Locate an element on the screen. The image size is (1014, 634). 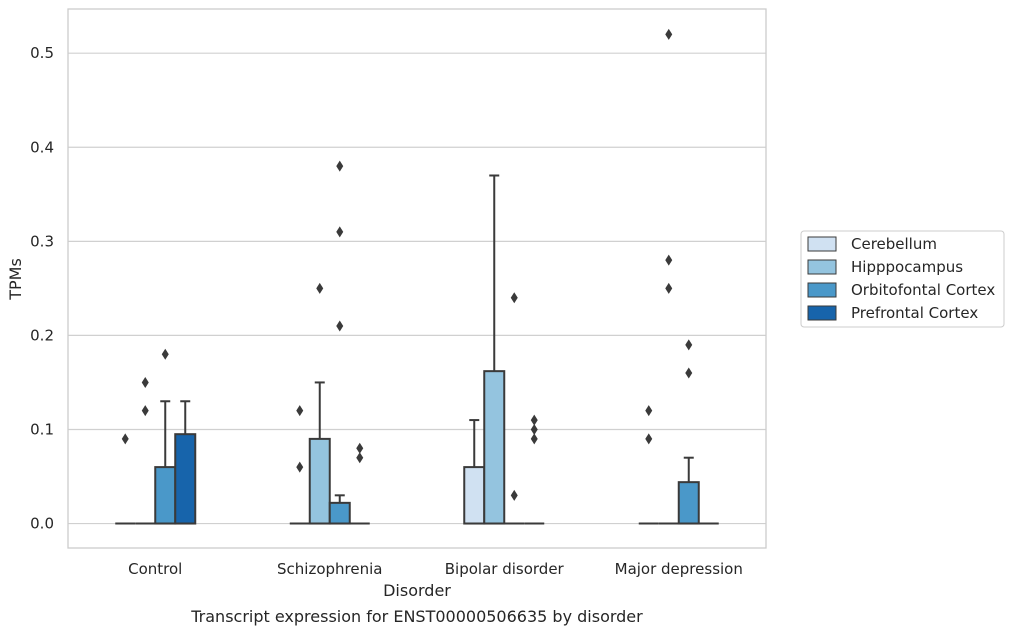
y-tick-label: 0.1 is located at coordinates (42, 429).